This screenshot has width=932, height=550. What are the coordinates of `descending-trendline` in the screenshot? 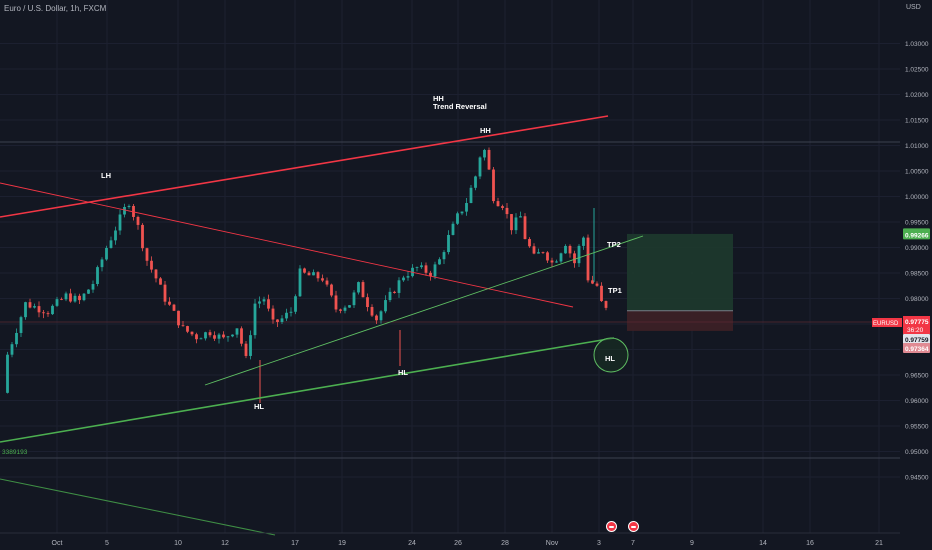 It's located at (287, 245).